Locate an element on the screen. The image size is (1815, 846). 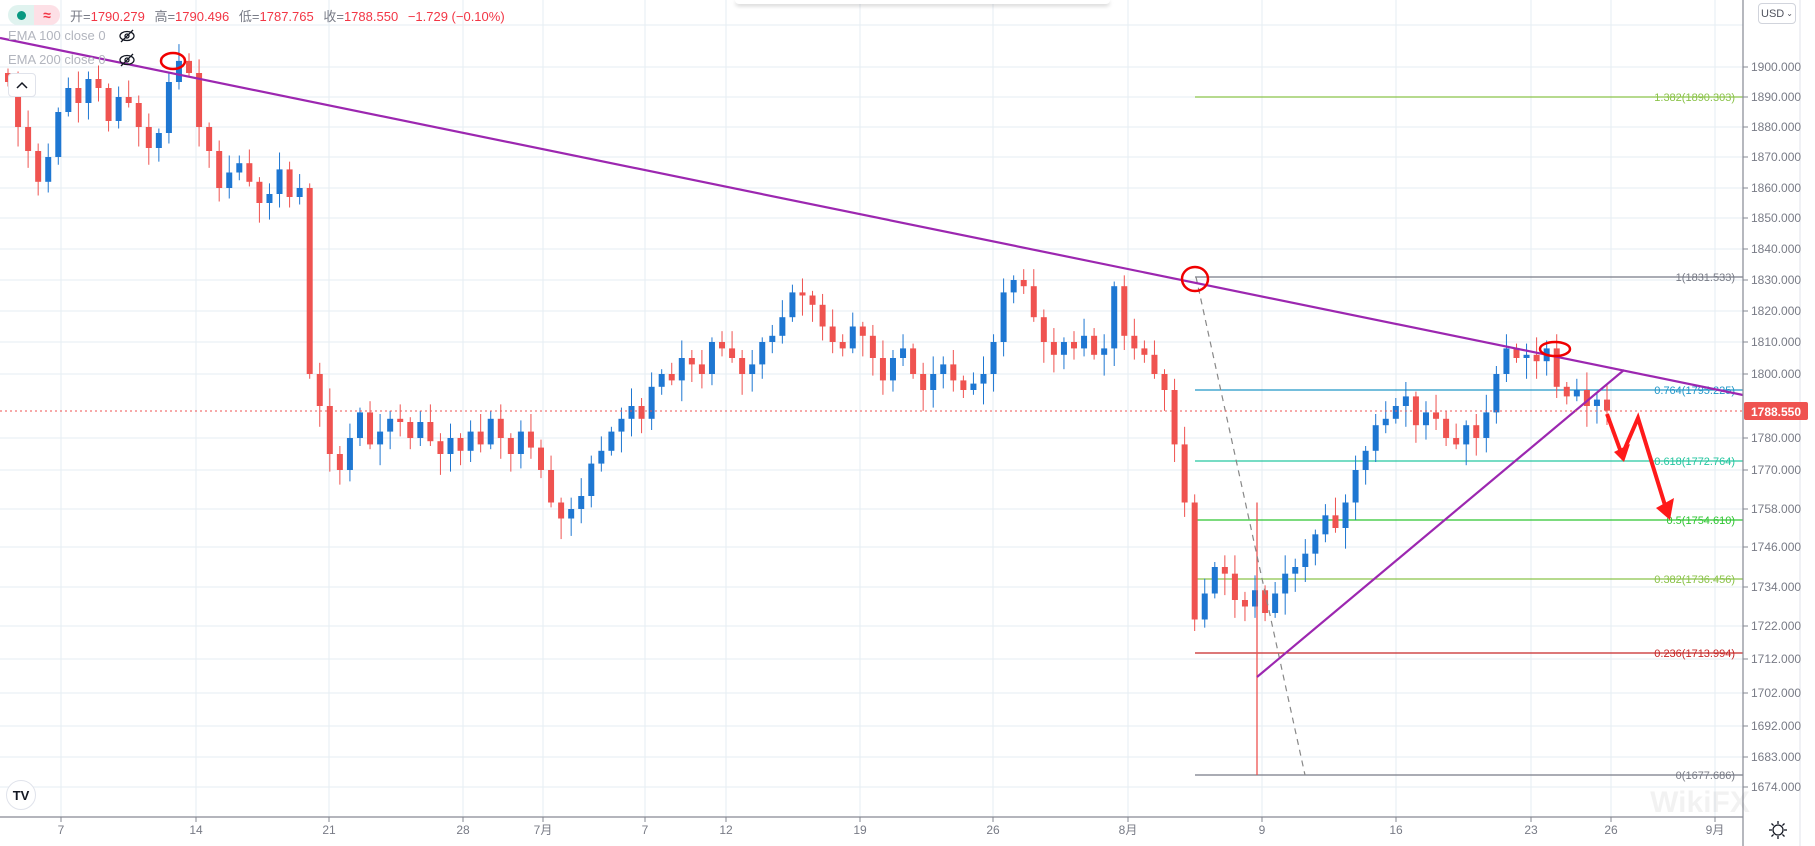
svg-text: 7月 is located at coordinates (543, 830).